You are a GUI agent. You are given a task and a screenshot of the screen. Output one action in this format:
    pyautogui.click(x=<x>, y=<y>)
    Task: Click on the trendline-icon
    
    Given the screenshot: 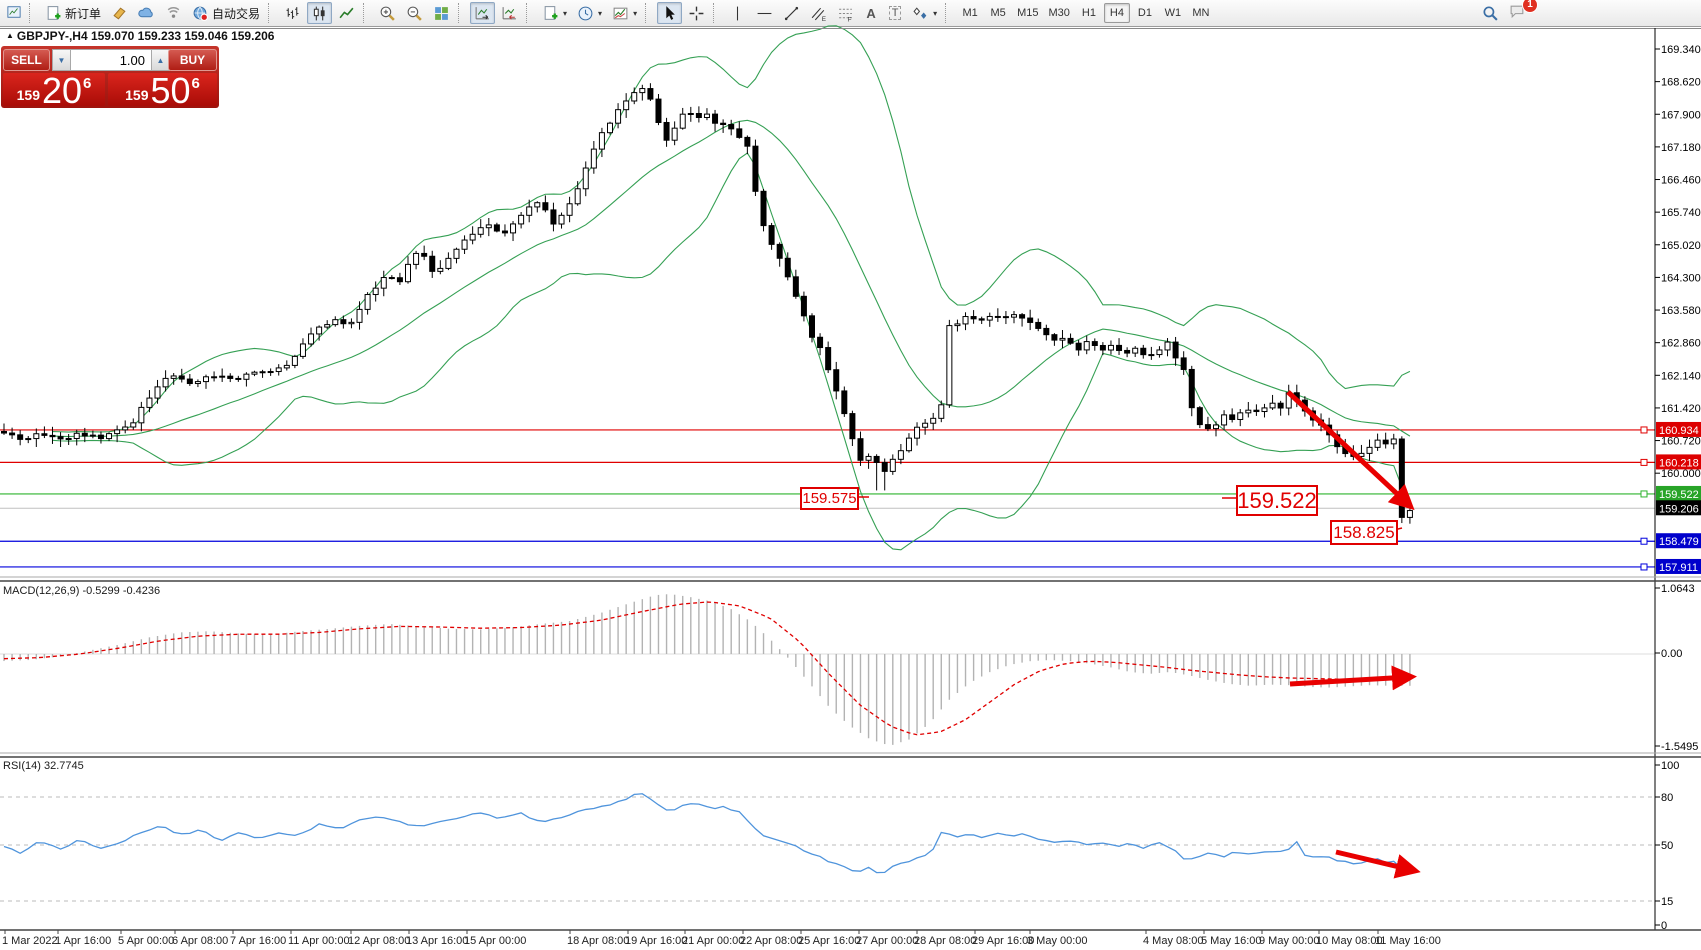 What is the action you would take?
    pyautogui.click(x=791, y=13)
    